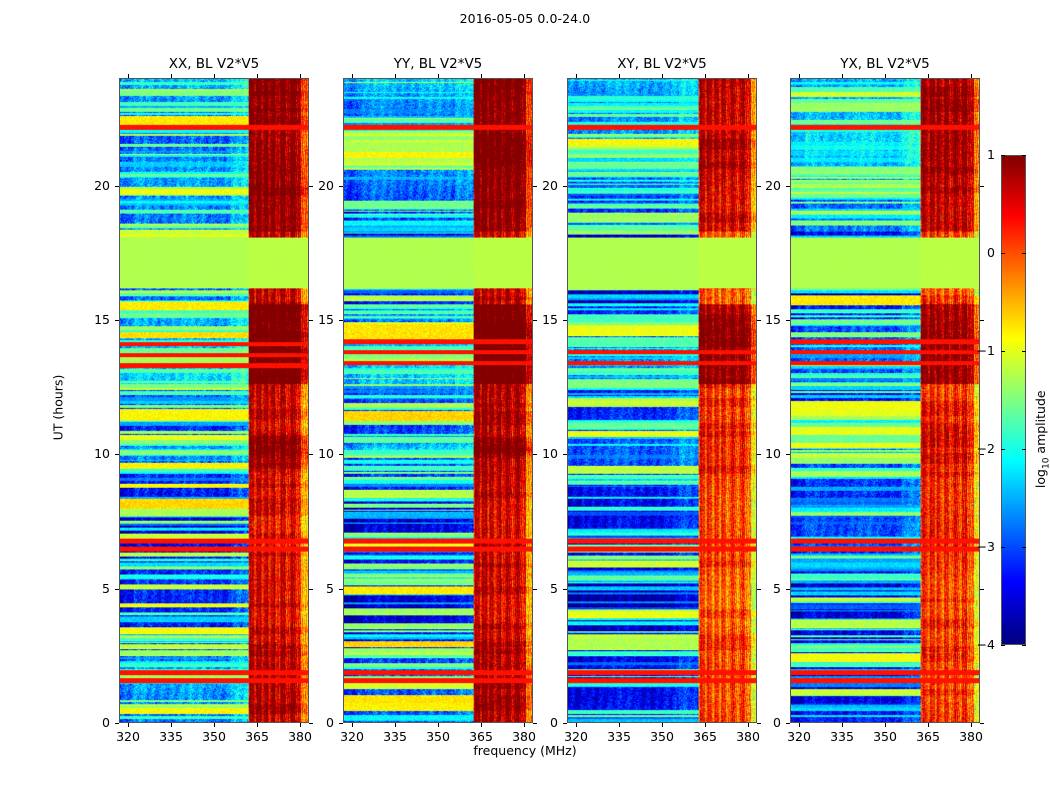 This screenshot has width=1050, height=800. Describe the element at coordinates (985, 350) in the screenshot. I see `colorbar-tick-label: −1` at that location.